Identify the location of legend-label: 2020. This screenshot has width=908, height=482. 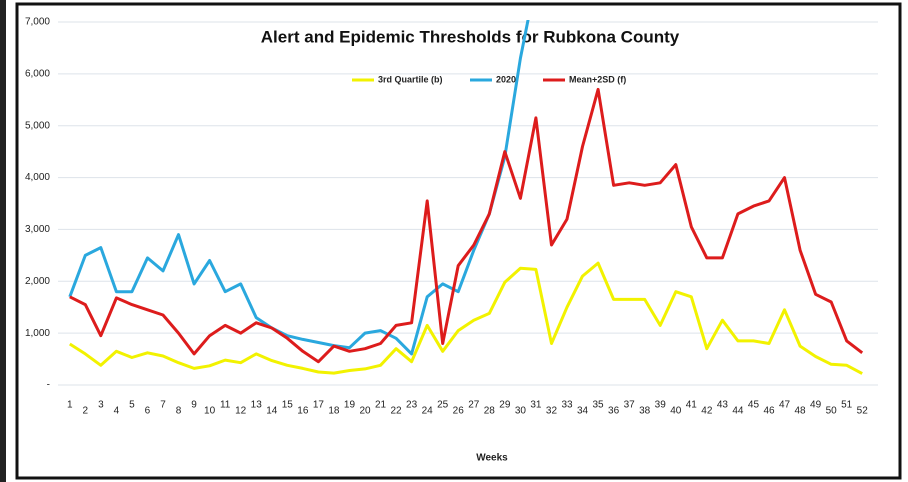
(506, 79).